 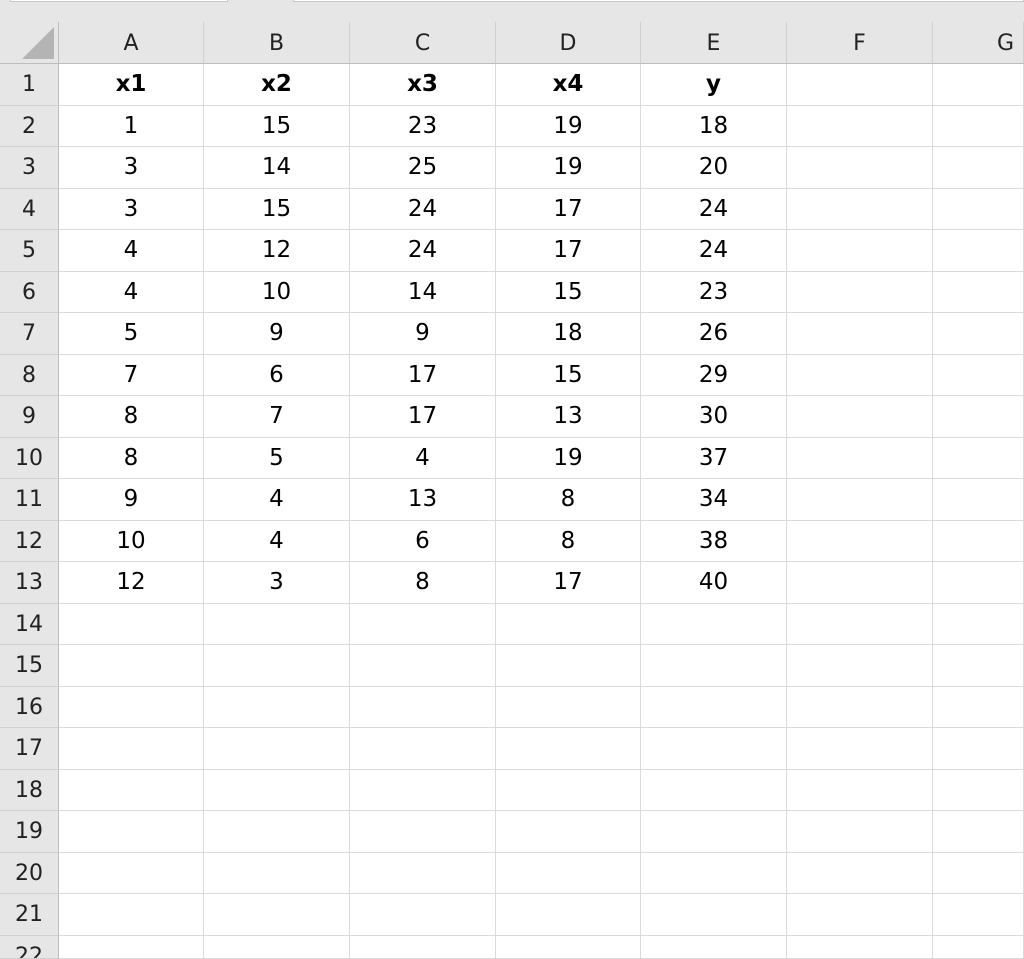 I want to click on cell-D17, so click(x=568, y=749).